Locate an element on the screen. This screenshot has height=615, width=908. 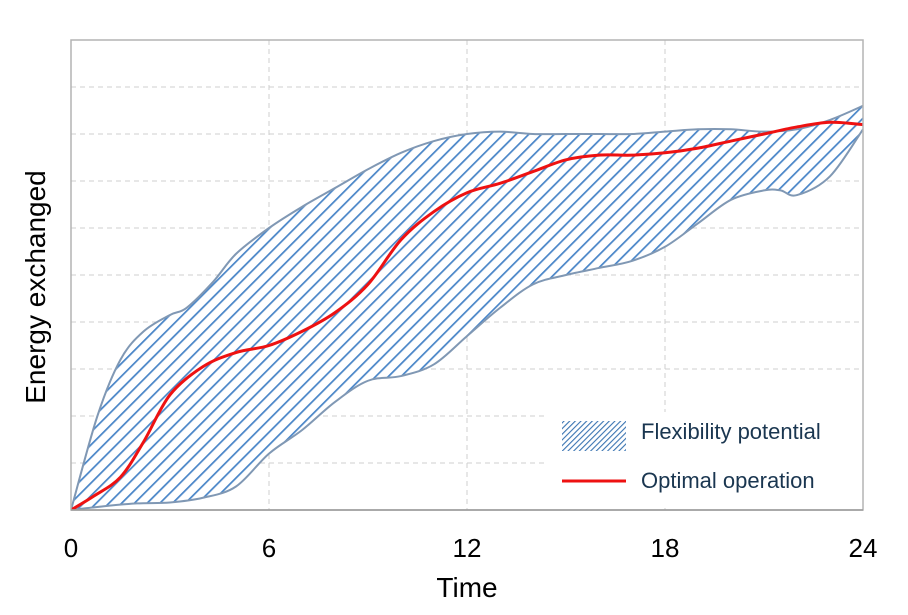
x-tick-label: 6 is located at coordinates (269, 548).